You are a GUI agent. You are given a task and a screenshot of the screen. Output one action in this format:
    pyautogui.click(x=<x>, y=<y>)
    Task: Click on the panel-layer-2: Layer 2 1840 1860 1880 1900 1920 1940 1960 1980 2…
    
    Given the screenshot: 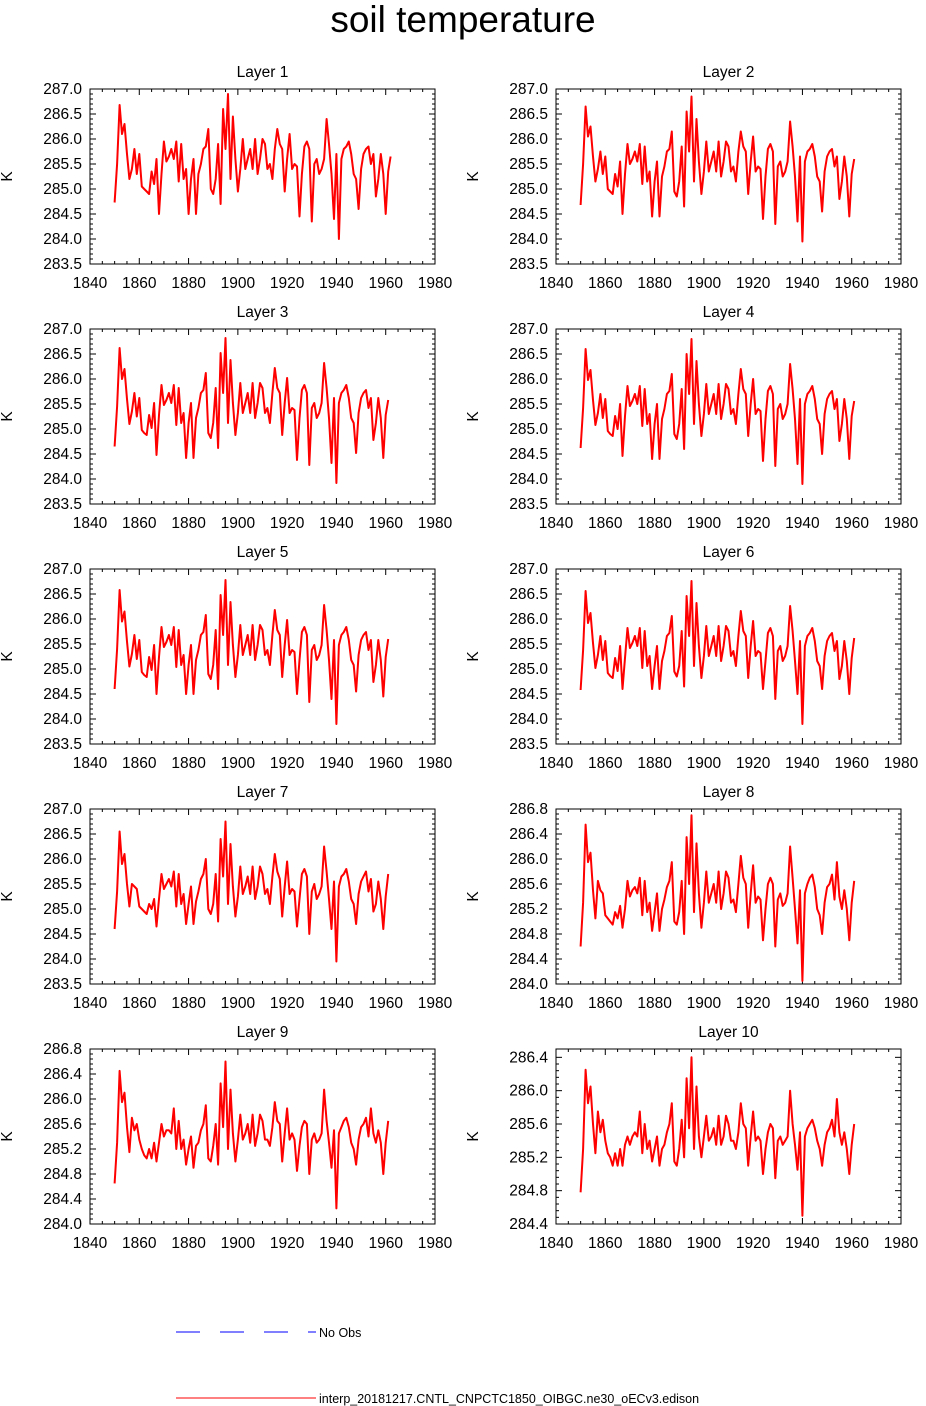 What is the action you would take?
    pyautogui.click(x=692, y=178)
    